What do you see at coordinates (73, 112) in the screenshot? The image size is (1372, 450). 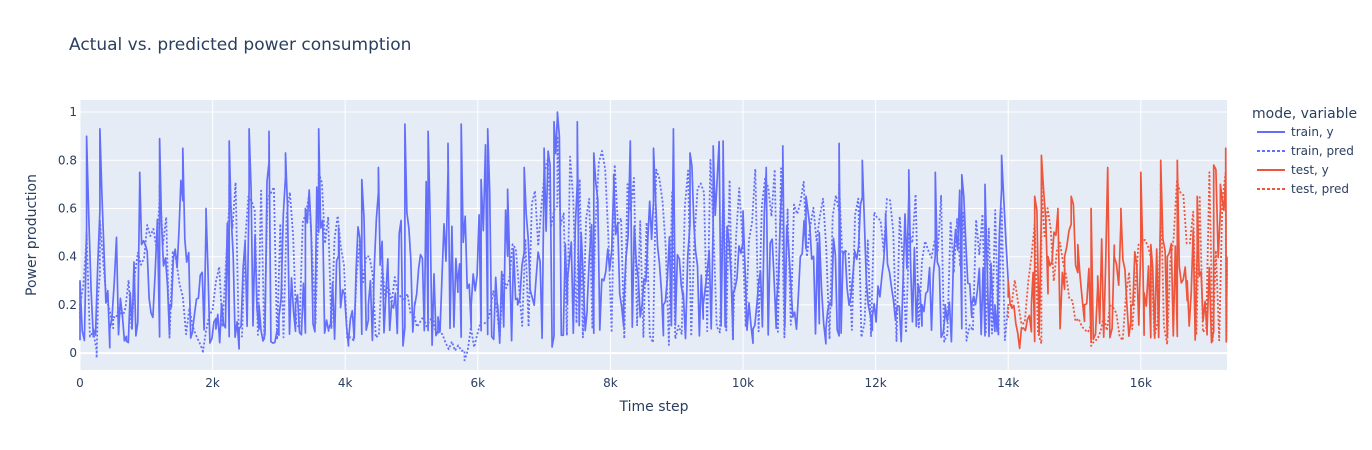 I see `y-tick-label: 1` at bounding box center [73, 112].